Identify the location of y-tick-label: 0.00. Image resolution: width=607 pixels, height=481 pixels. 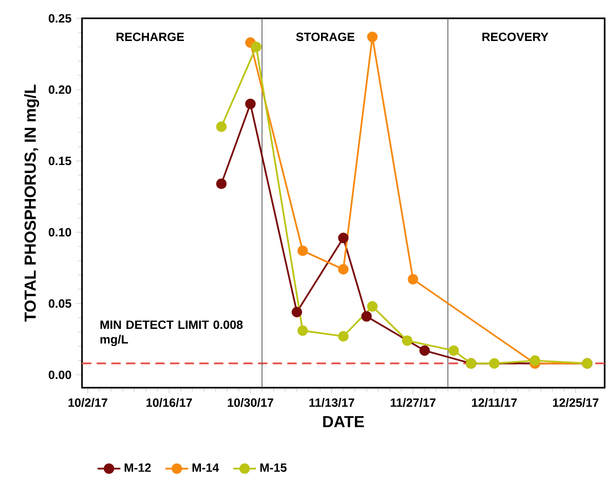
(60, 375).